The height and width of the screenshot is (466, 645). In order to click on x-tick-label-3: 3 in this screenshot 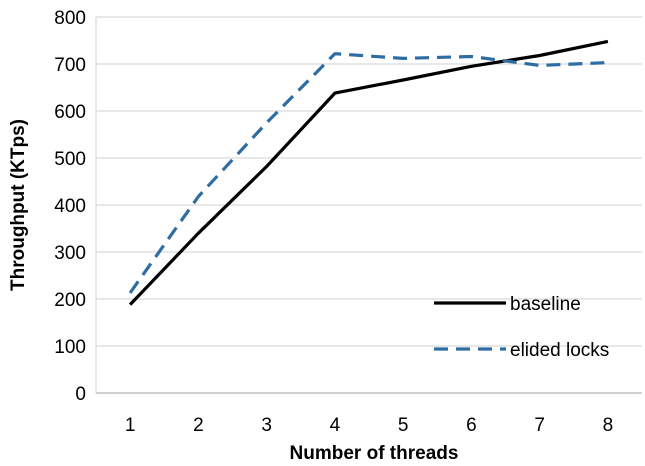, I will do `click(266, 425)`.